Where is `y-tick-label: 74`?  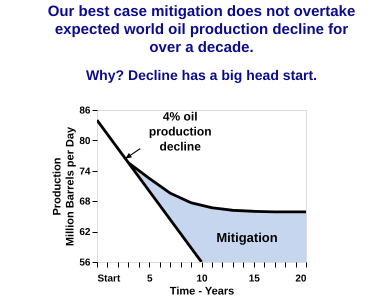
y-tick-label: 74 is located at coordinates (85, 172).